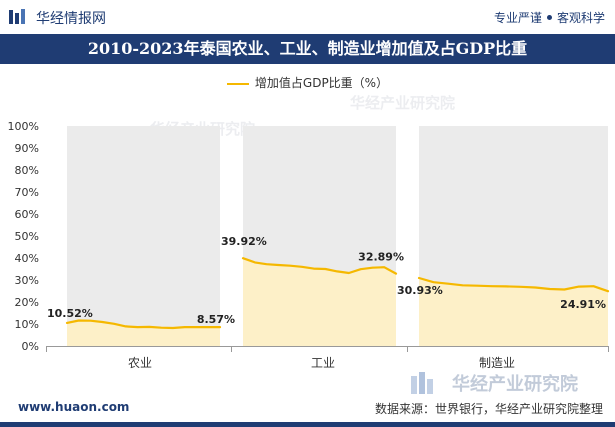  I want to click on legend-label: 增加值占GDP比重（%）, so click(321, 83).